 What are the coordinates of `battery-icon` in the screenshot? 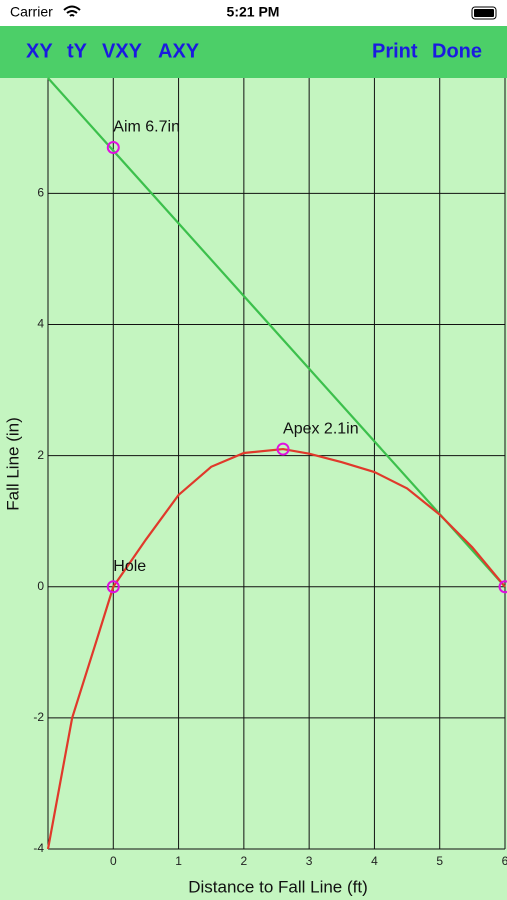 It's located at (484, 13).